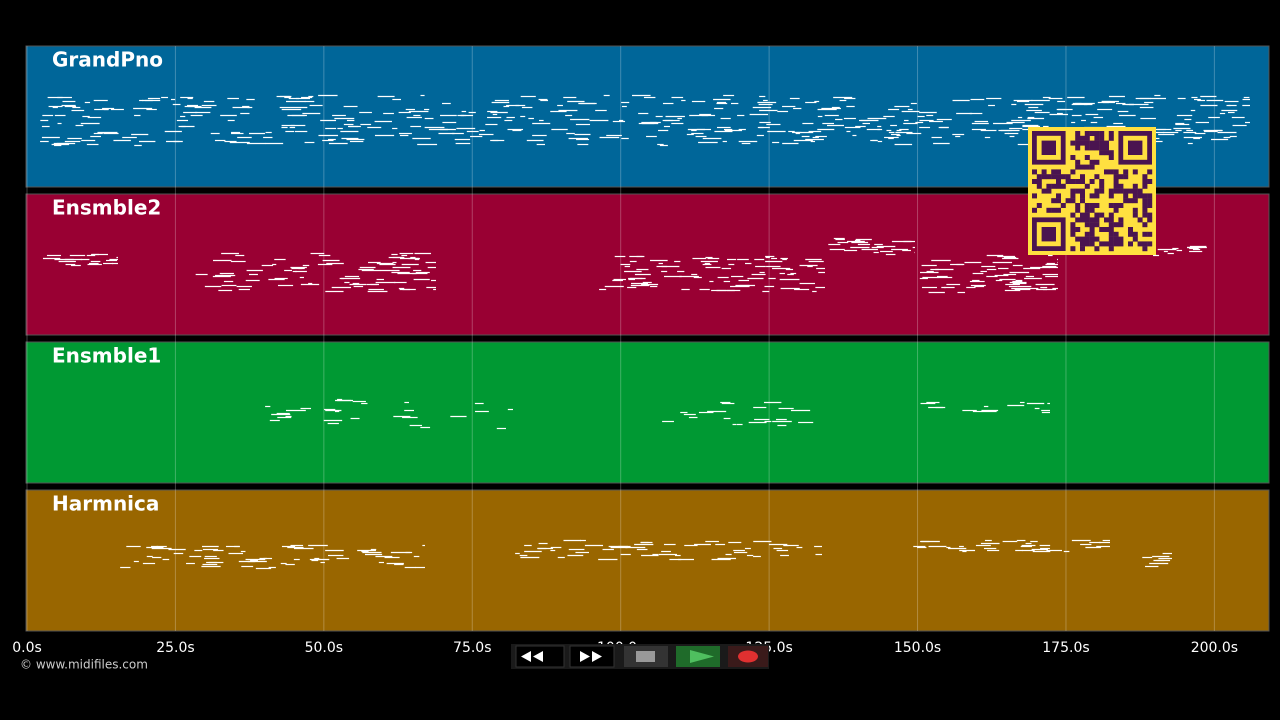  What do you see at coordinates (107, 282) in the screenshot?
I see `track-labels: GrandPno Ensmble2 Ensmble1 Harmnica` at bounding box center [107, 282].